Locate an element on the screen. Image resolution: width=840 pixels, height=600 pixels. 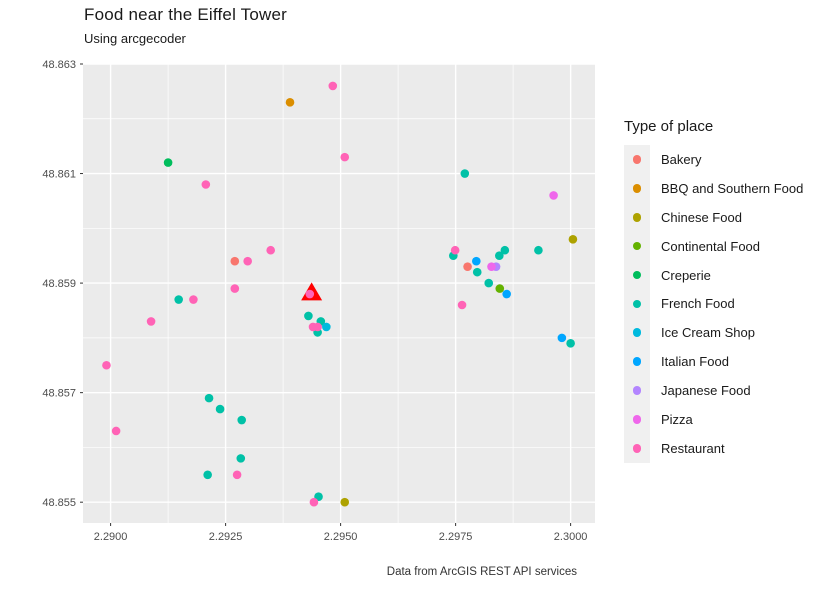
x-tick-label: 2.2975 is located at coordinates (456, 537).